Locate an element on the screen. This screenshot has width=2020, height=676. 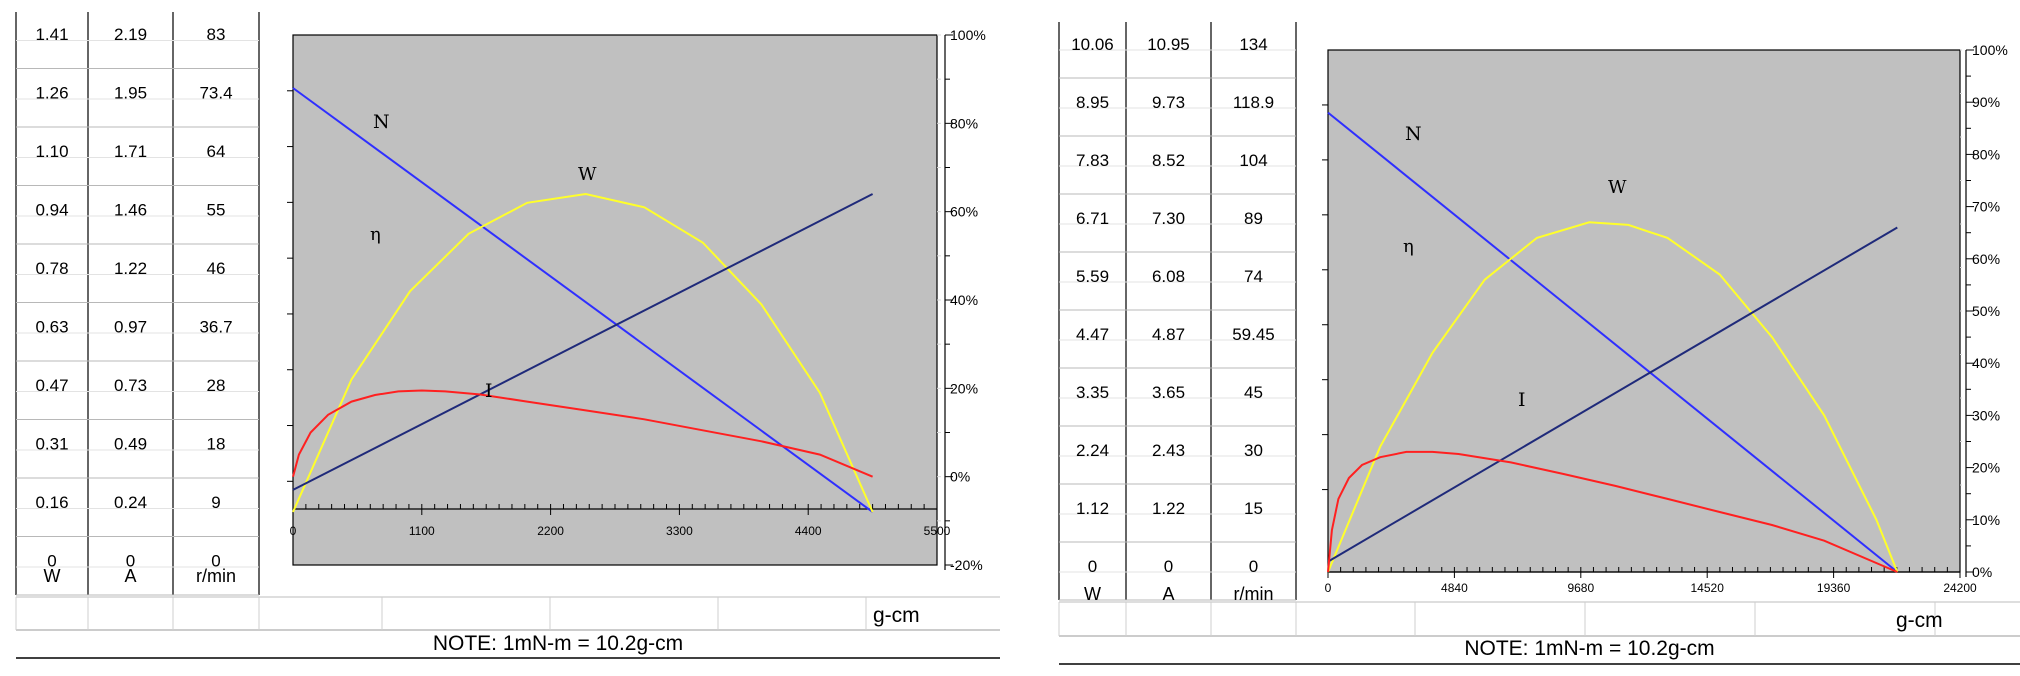
table-cell: 73.4 is located at coordinates (215, 93).